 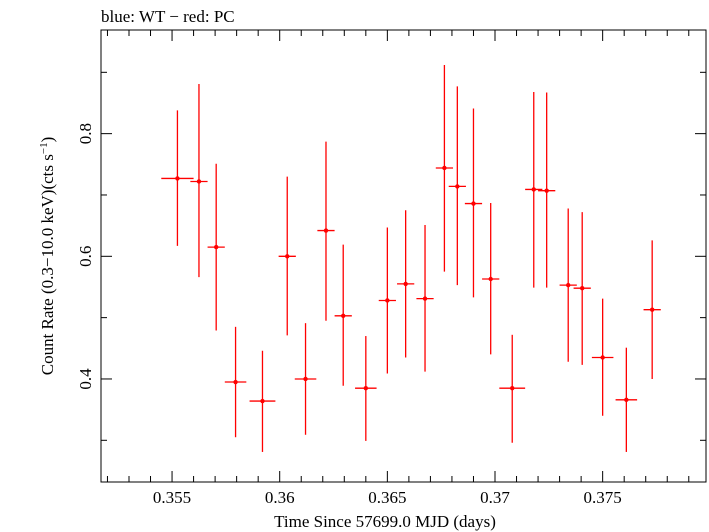 What do you see at coordinates (603, 497) in the screenshot?
I see `x-tick-label: 0.375` at bounding box center [603, 497].